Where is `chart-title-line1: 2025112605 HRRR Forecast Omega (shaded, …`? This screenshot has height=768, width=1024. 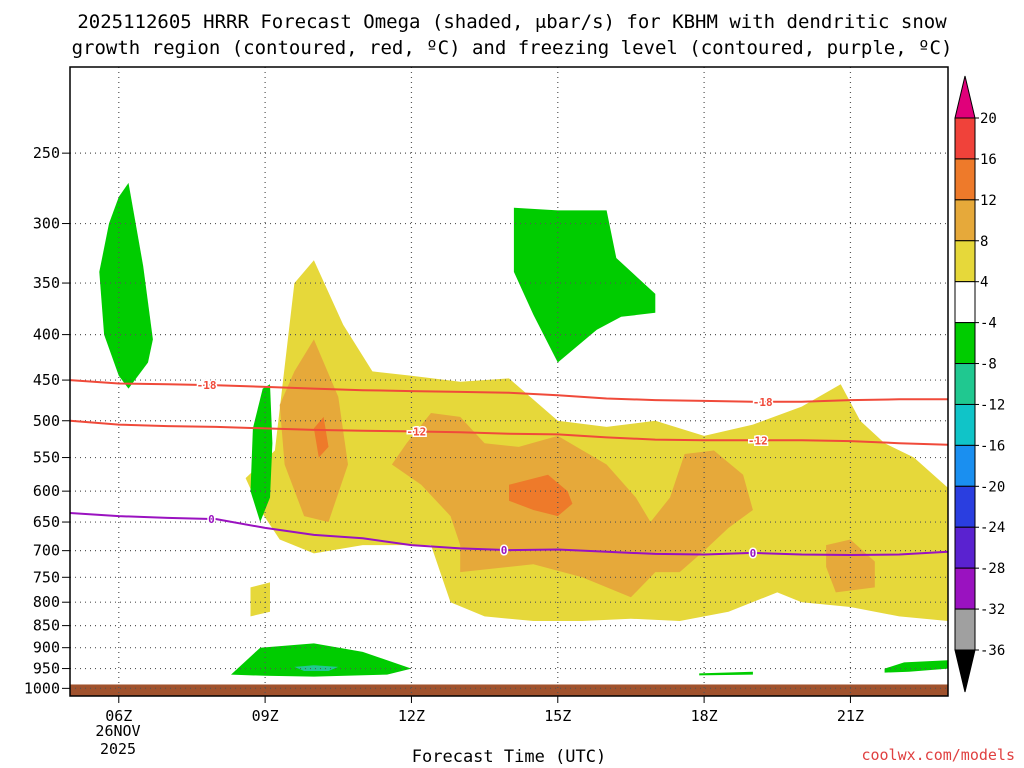
chart-title-line1: 2025112605 HRRR Forecast Omega (shaded, … is located at coordinates (512, 22).